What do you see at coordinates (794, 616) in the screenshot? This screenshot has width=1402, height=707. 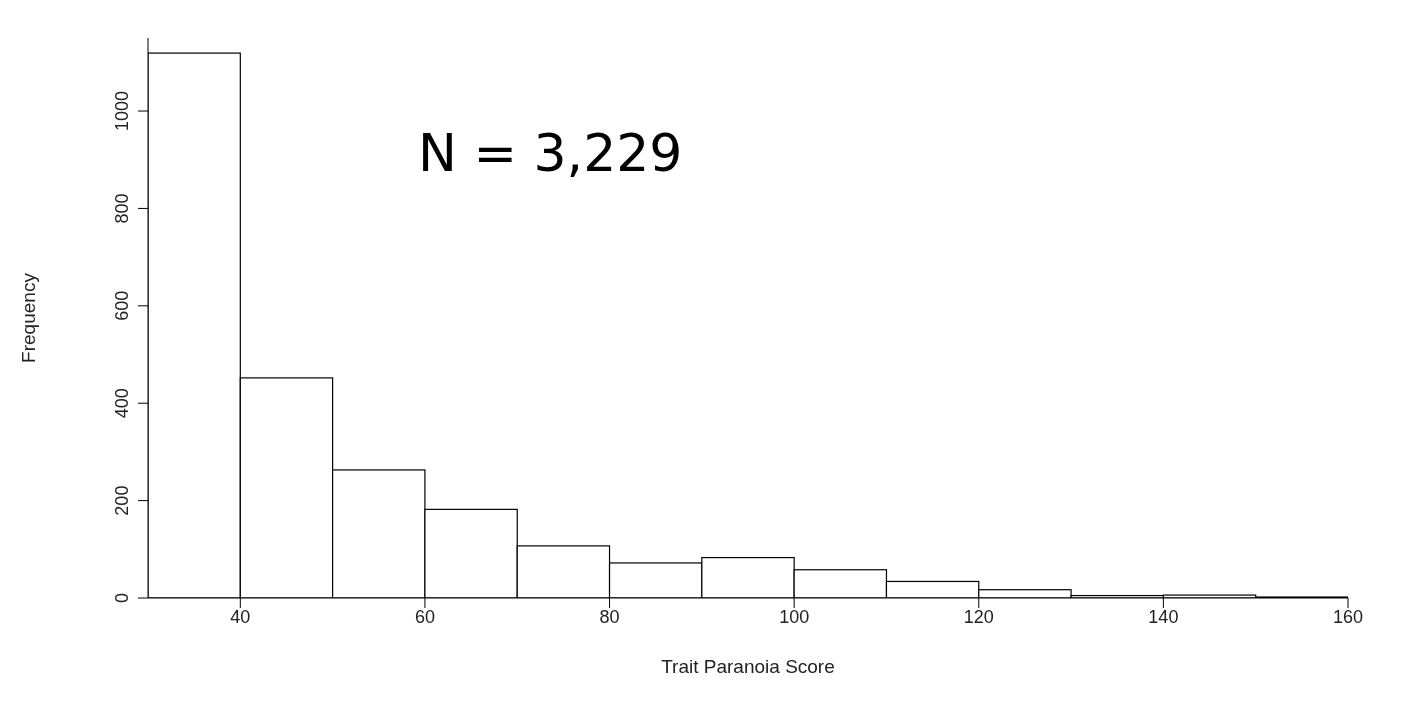 I see `x-tick-label: 100` at bounding box center [794, 616].